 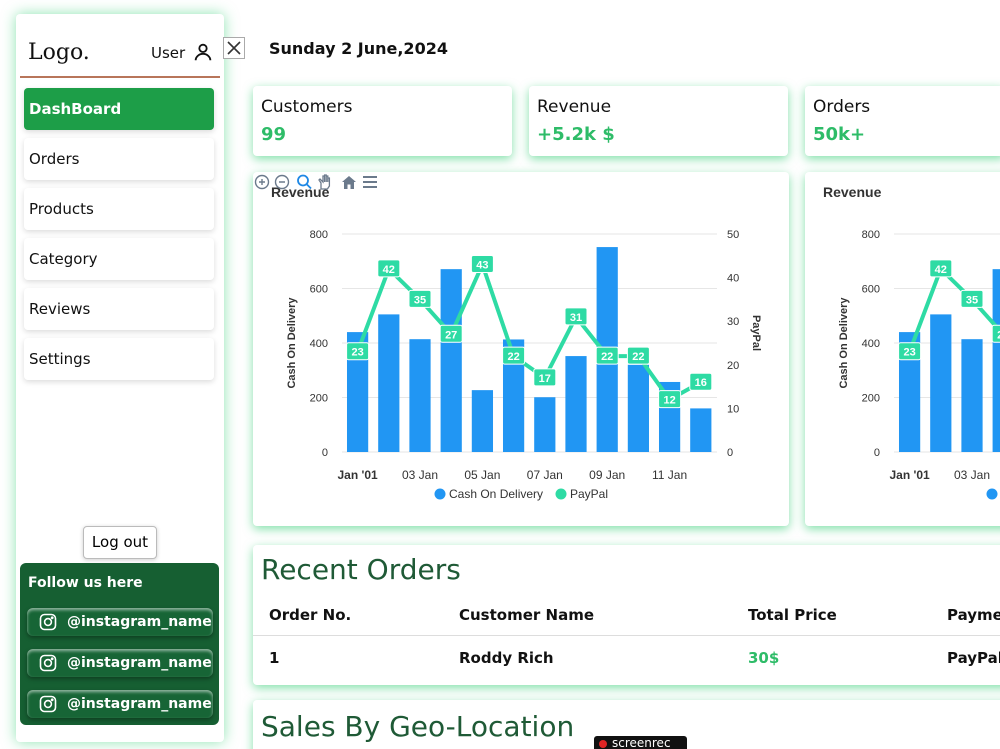 I want to click on nav-item-category: Category, so click(x=119, y=259).